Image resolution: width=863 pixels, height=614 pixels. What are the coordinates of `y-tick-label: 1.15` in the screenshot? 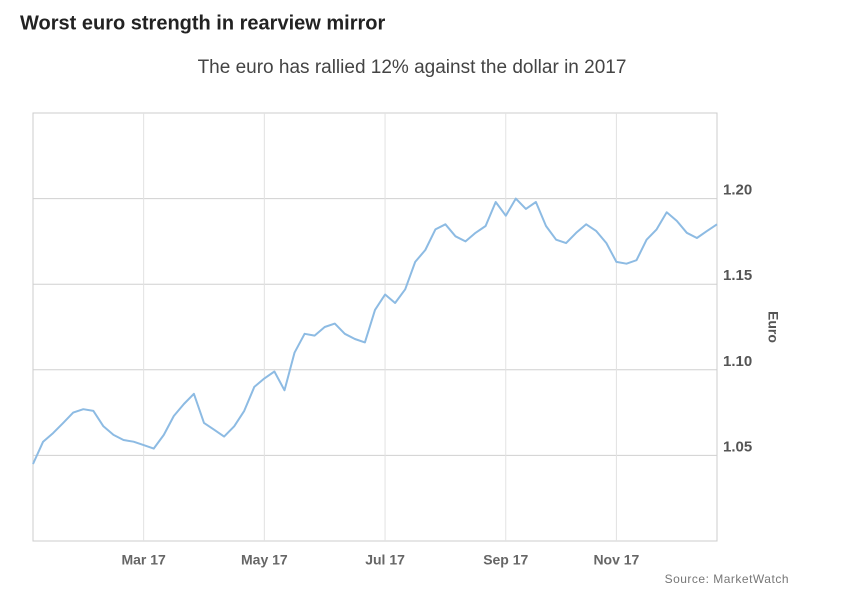 It's located at (737, 275).